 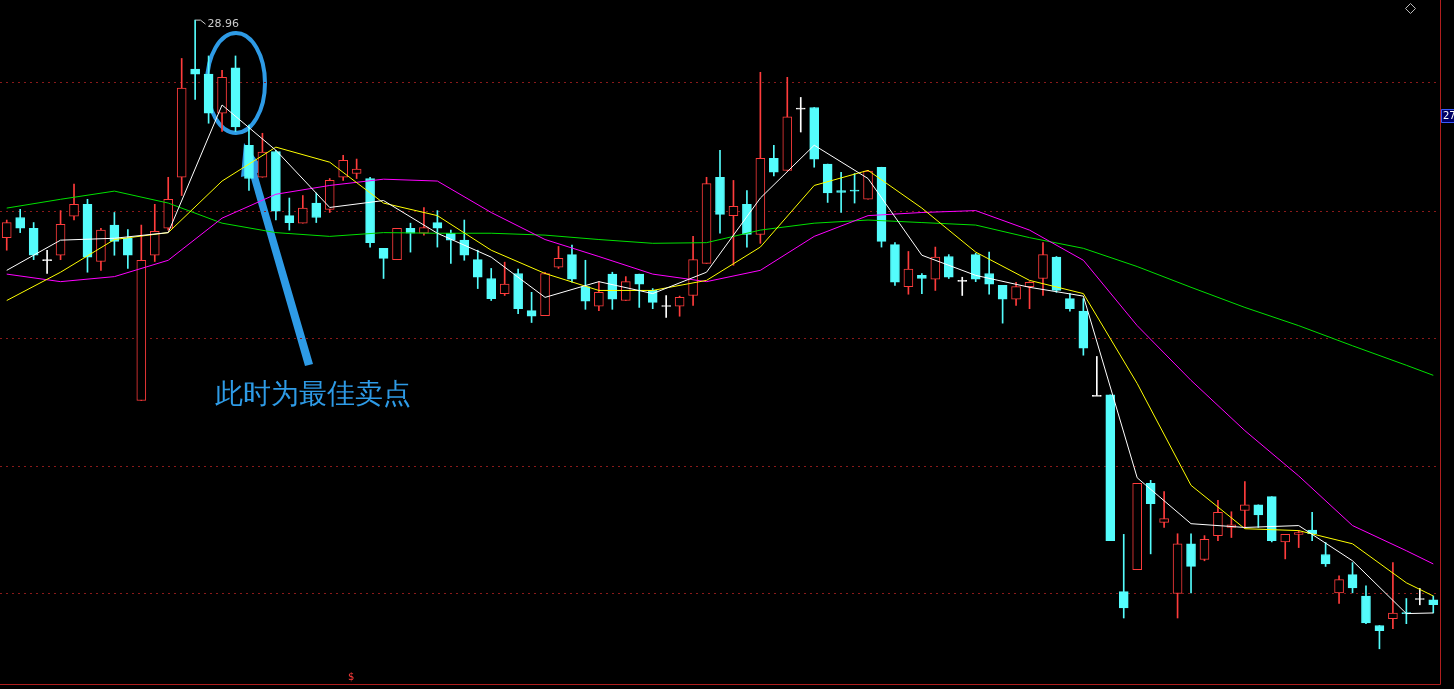 What do you see at coordinates (313, 393) in the screenshot?
I see `annotation: 此时为最佳卖点` at bounding box center [313, 393].